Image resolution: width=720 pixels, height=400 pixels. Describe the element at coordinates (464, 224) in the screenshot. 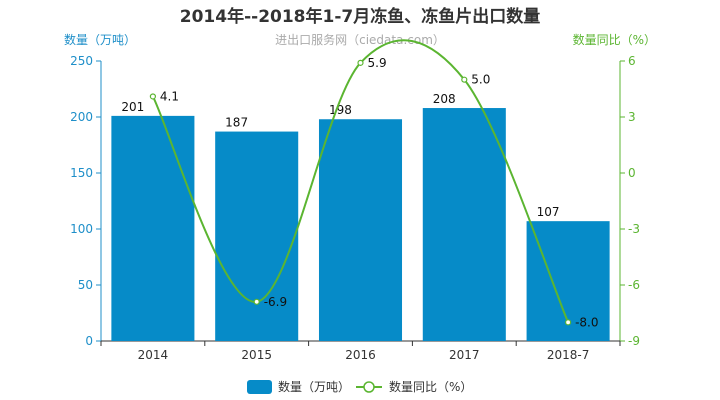

I see `bar-2017` at that location.